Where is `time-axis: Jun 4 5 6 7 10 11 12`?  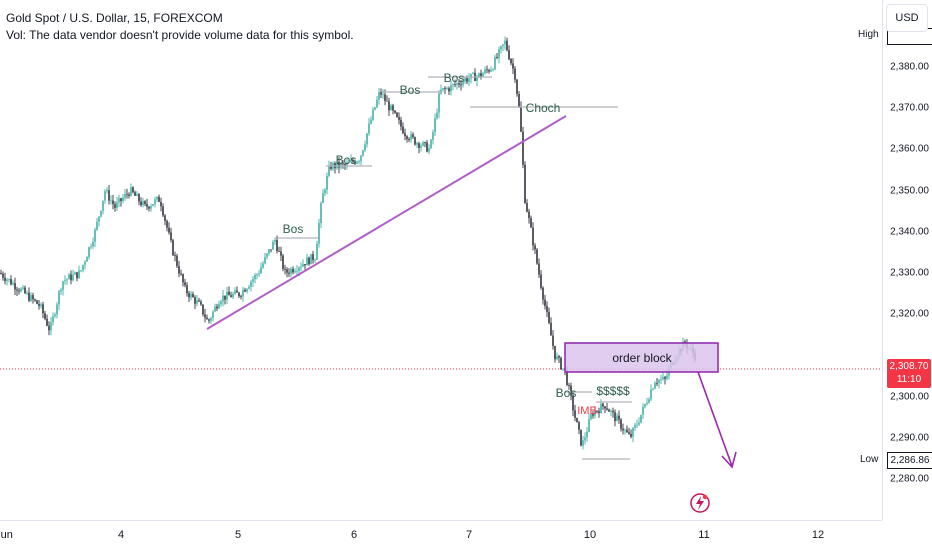 time-axis: Jun 4 5 6 7 10 11 12 is located at coordinates (441, 535).